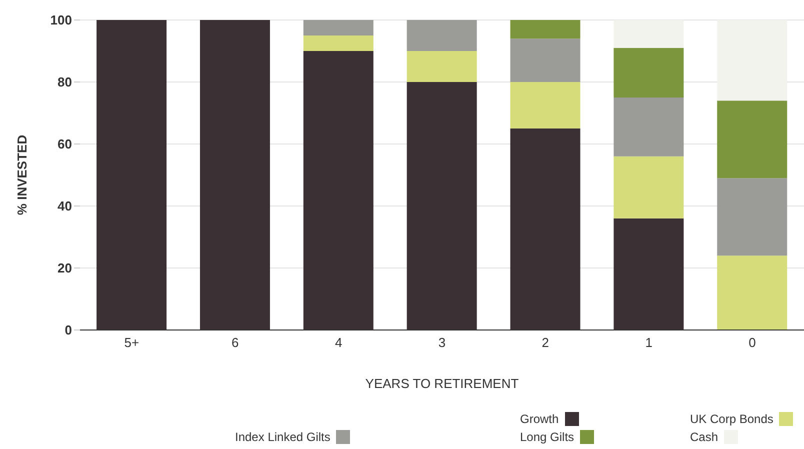 This screenshot has height=449, width=804. I want to click on x-tick-label: 0, so click(752, 342).